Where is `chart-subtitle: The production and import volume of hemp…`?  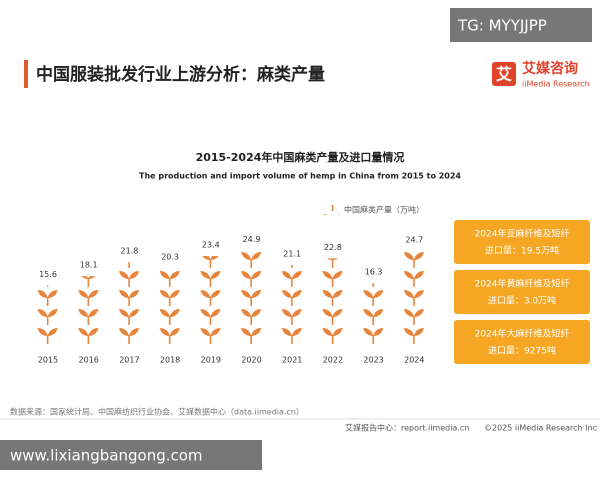 chart-subtitle: The production and import volume of hemp… is located at coordinates (300, 176).